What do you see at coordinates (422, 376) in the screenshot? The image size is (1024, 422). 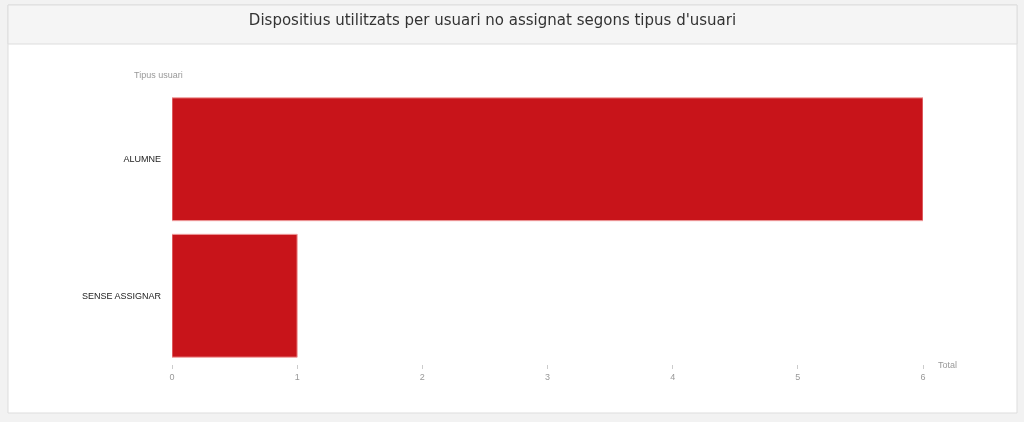 I see `x-tick-label: 2` at bounding box center [422, 376].